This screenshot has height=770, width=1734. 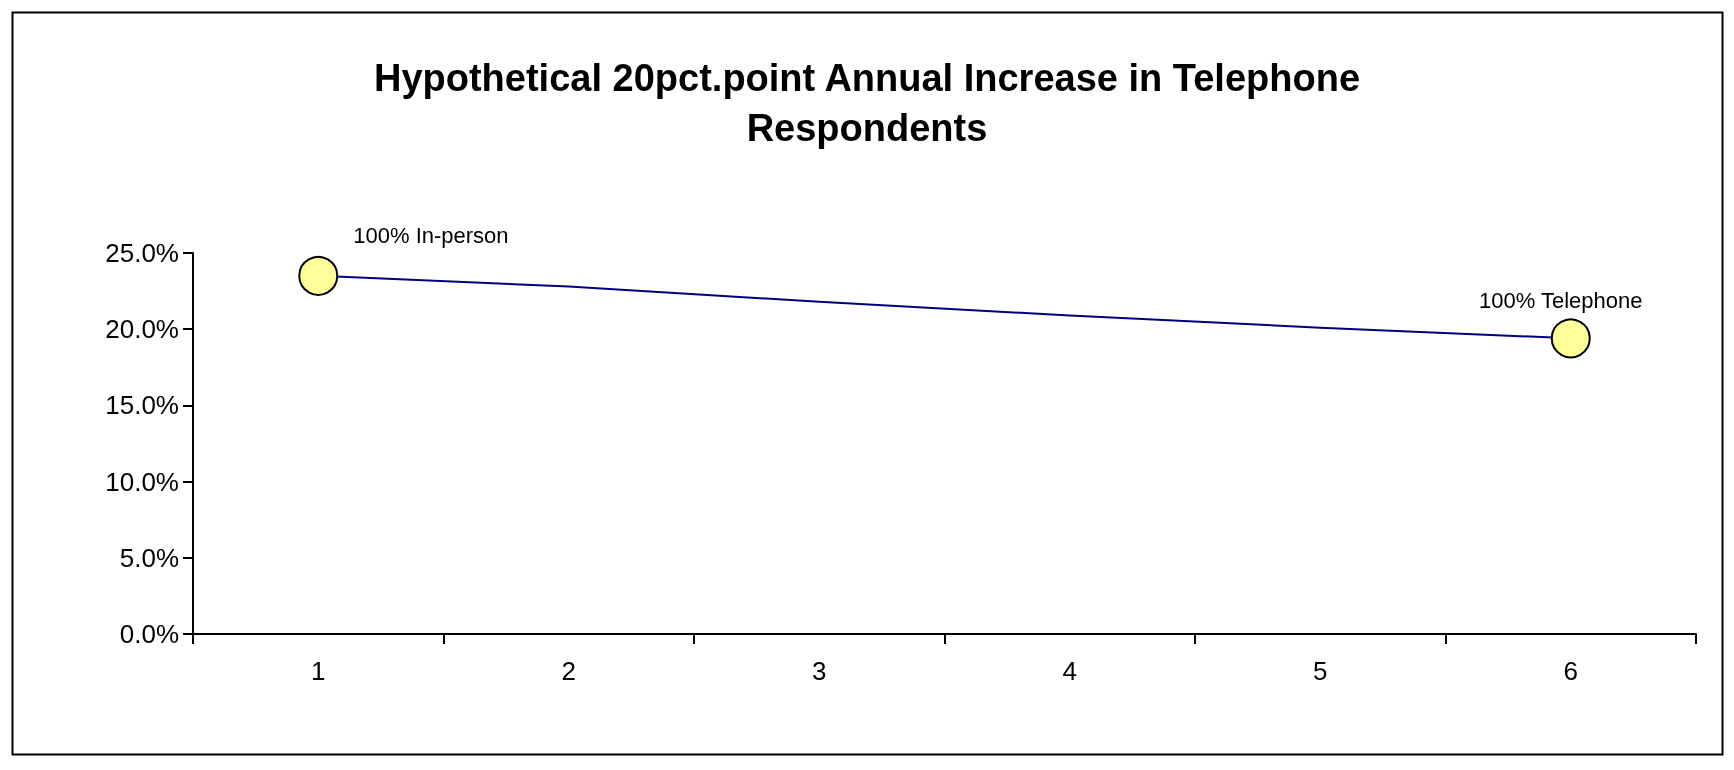 What do you see at coordinates (149, 634) in the screenshot?
I see `y-tick-label: 0.0%` at bounding box center [149, 634].